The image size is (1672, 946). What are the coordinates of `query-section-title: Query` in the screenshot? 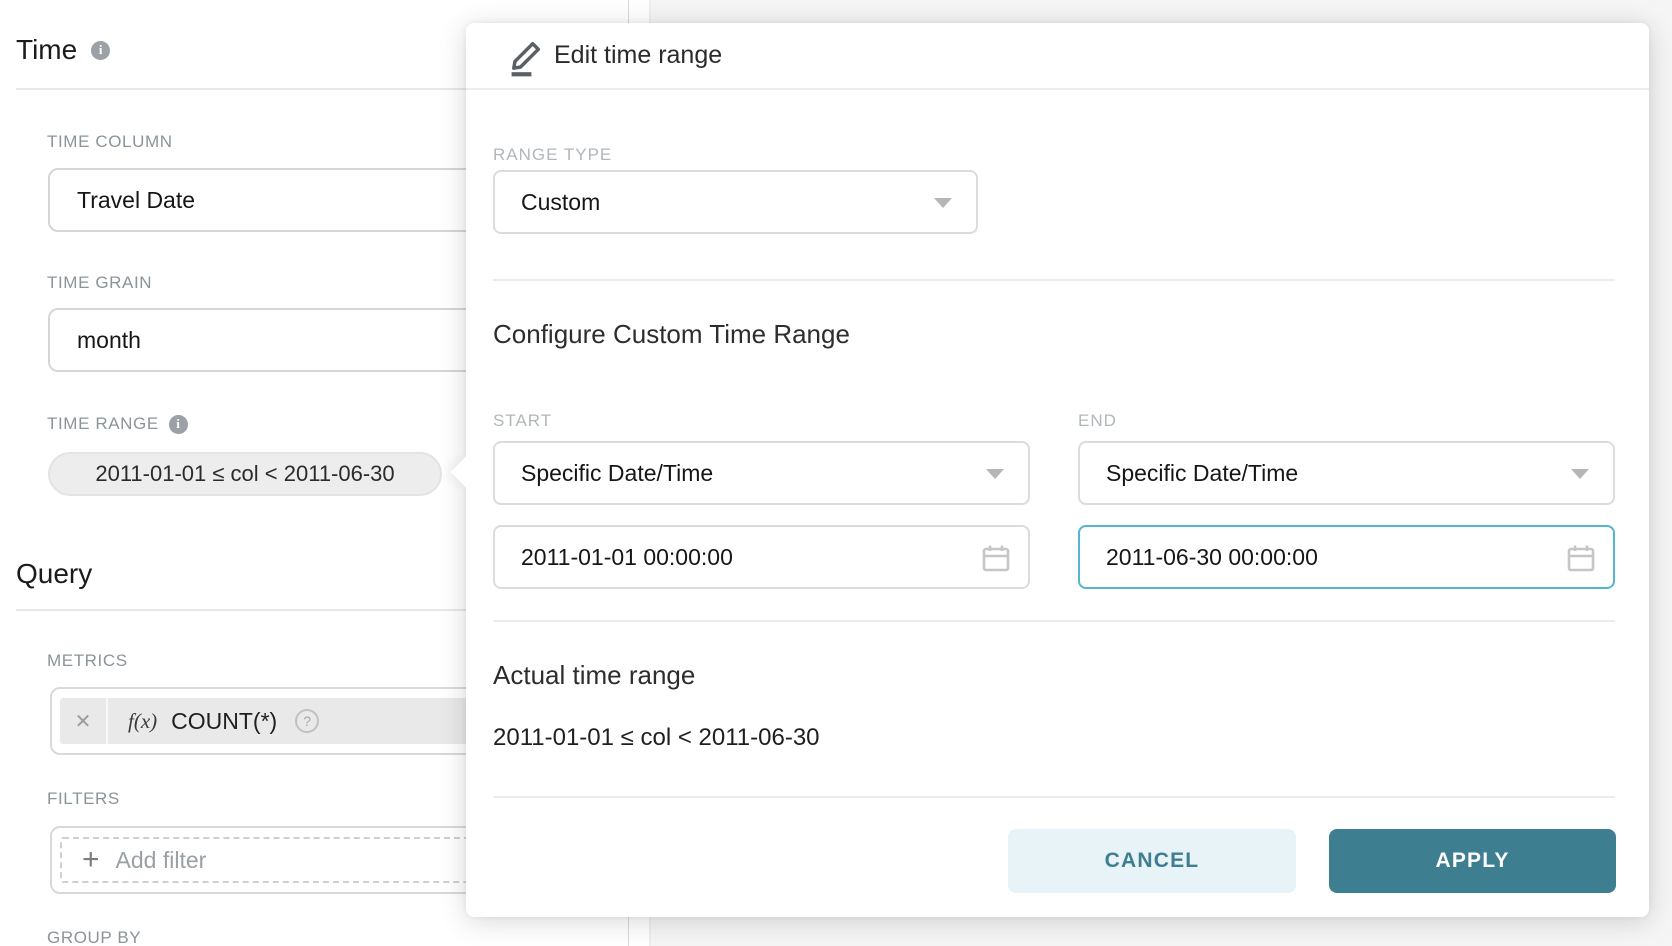 It's located at (54, 574).